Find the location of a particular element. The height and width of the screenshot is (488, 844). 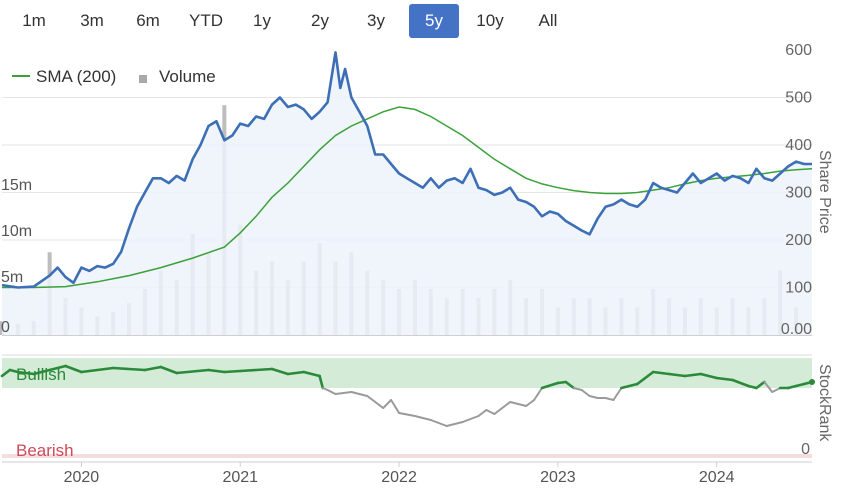

bullish-zone is located at coordinates (407, 373).